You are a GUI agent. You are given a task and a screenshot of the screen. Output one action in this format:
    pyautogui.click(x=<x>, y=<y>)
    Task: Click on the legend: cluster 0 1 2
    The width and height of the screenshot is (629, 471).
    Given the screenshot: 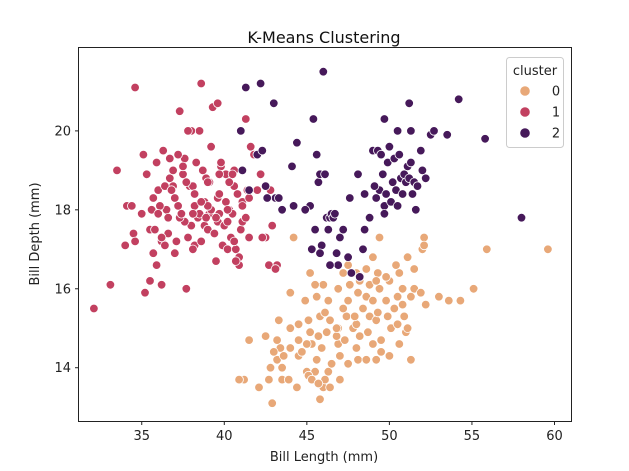 What is the action you would take?
    pyautogui.click(x=535, y=102)
    